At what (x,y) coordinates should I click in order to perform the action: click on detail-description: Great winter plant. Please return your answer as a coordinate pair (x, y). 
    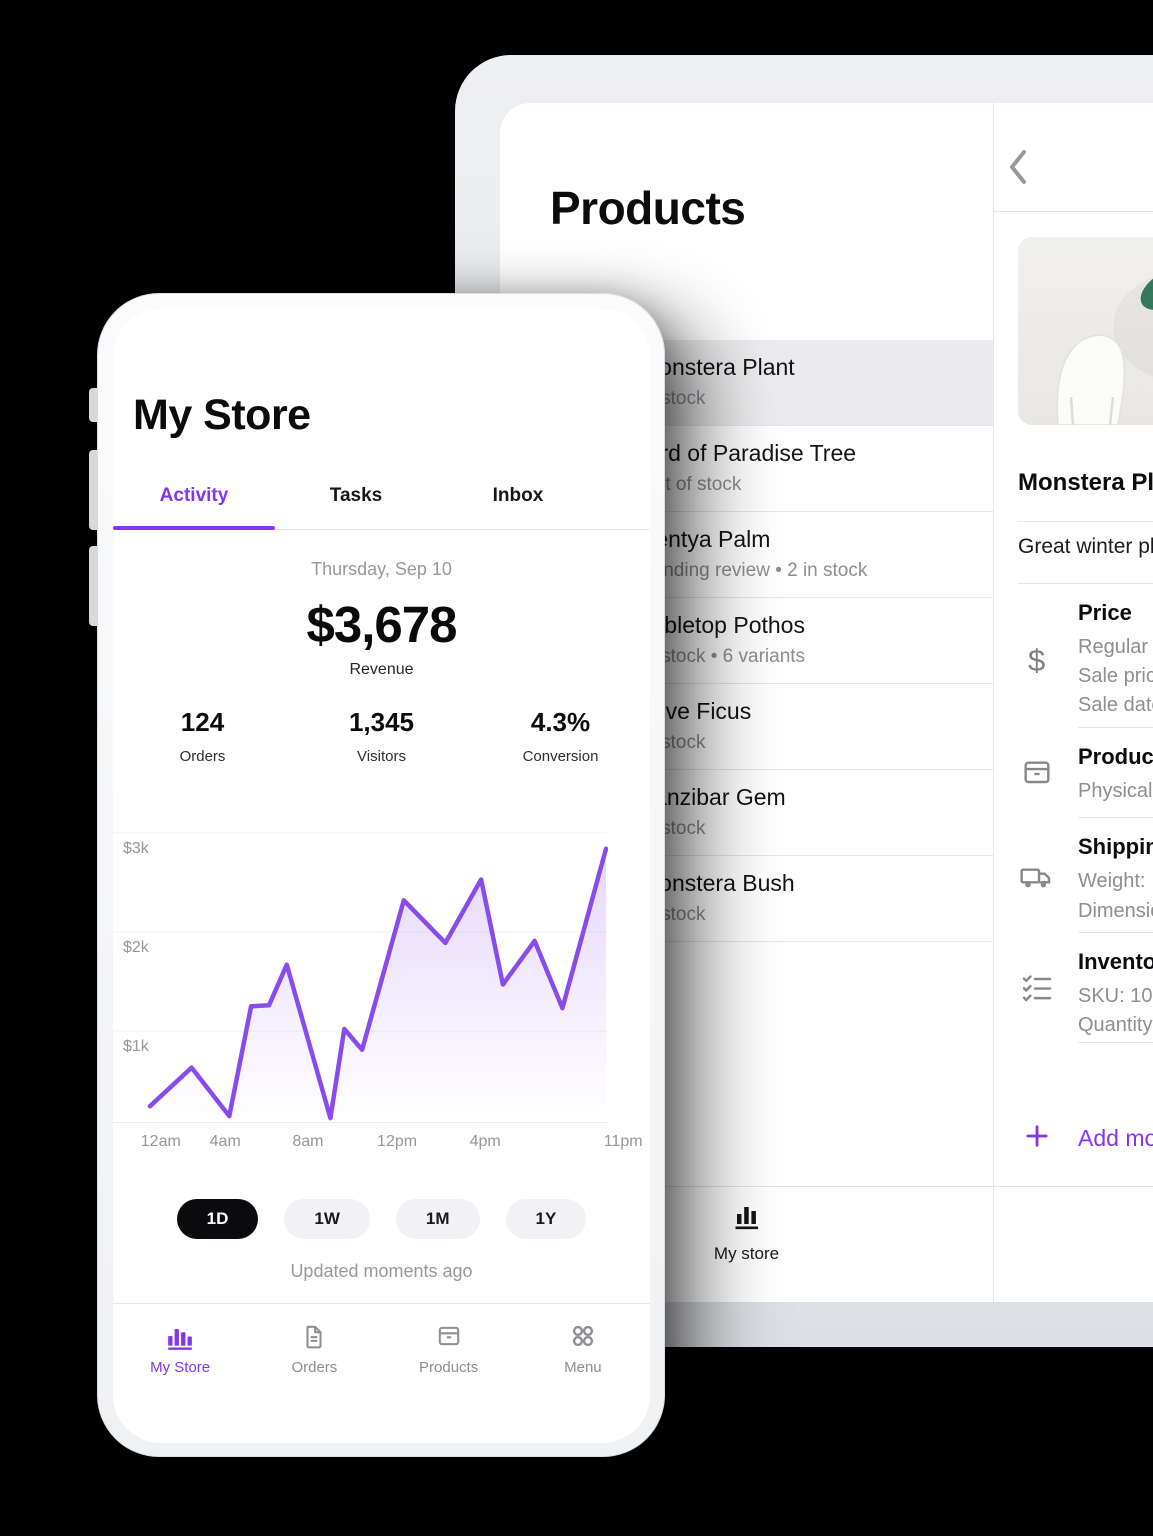
    Looking at the image, I should click on (1085, 546).